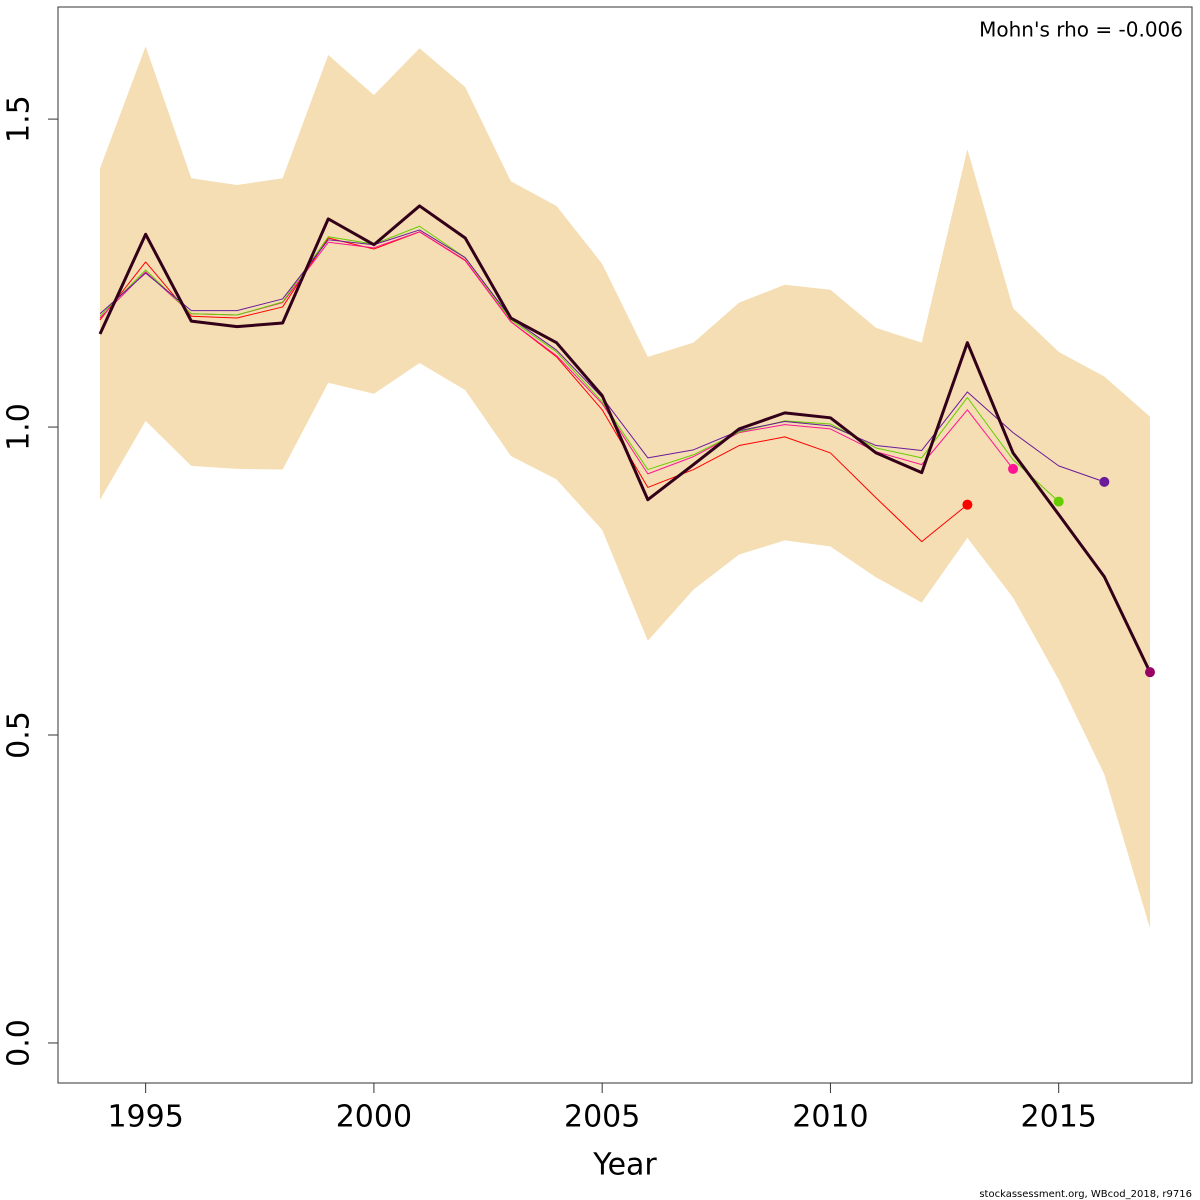  Describe the element at coordinates (602, 1117) in the screenshot. I see `x-tick-label: 2005` at that location.